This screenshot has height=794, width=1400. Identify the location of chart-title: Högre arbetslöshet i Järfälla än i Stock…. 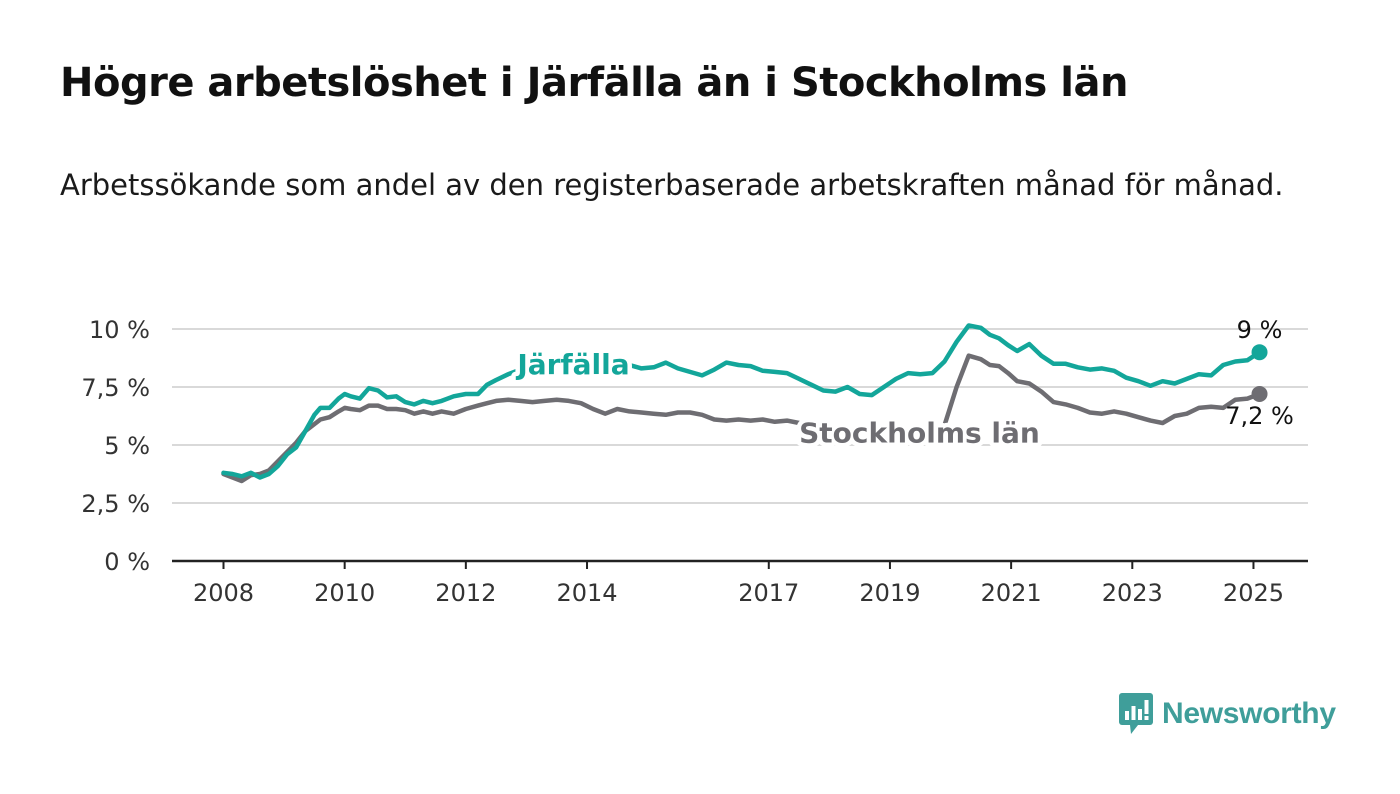
(594, 83).